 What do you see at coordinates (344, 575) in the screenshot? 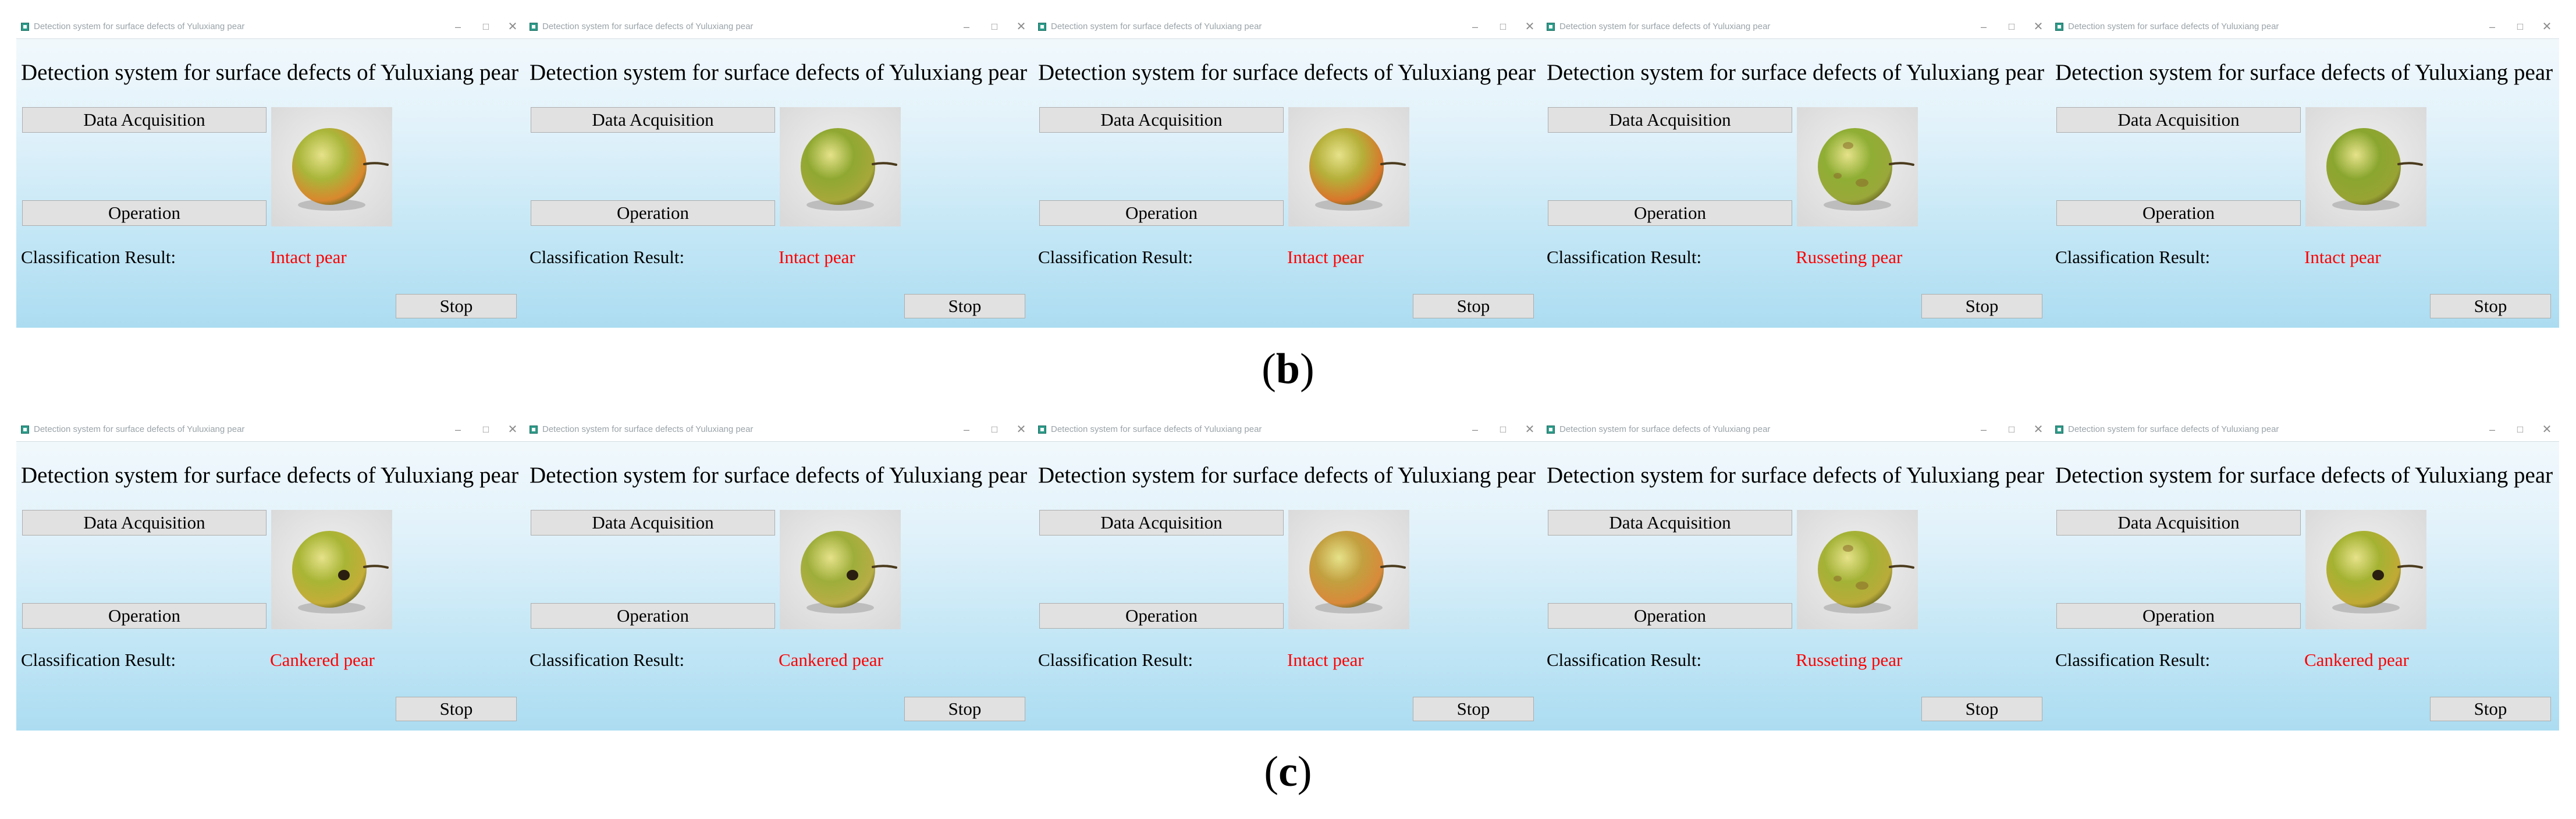
I see `canker-spot` at bounding box center [344, 575].